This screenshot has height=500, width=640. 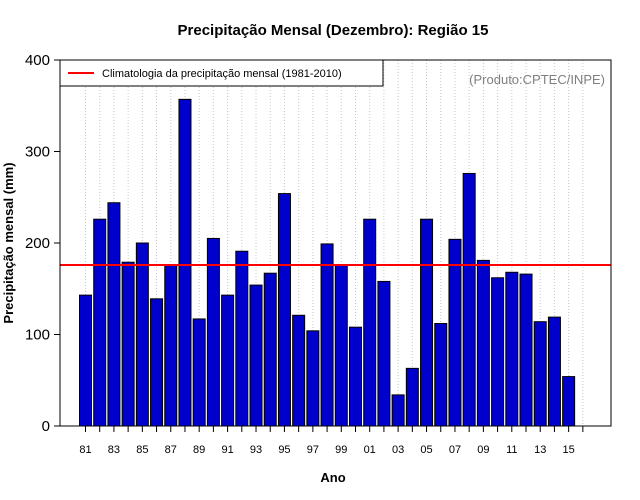 What do you see at coordinates (540, 450) in the screenshot?
I see `x-tick-label: 13` at bounding box center [540, 450].